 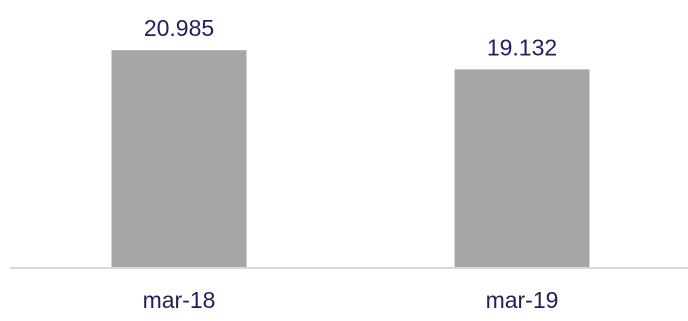 What do you see at coordinates (522, 300) in the screenshot?
I see `x-tick-label-mar-19: mar-19` at bounding box center [522, 300].